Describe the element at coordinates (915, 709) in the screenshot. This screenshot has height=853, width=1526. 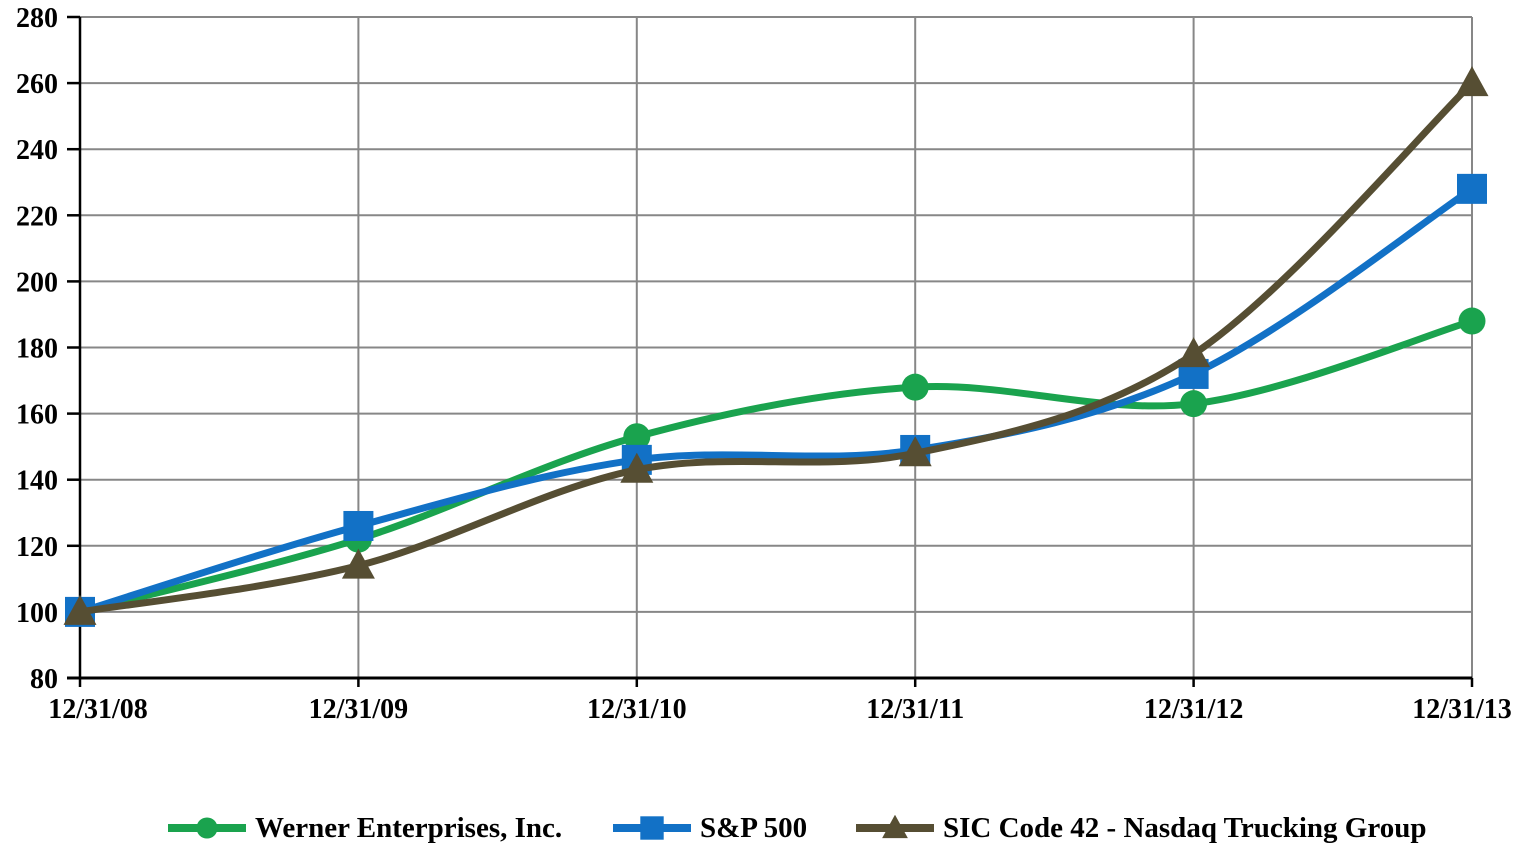
I see `x-axis-label: 12/31/11` at that location.